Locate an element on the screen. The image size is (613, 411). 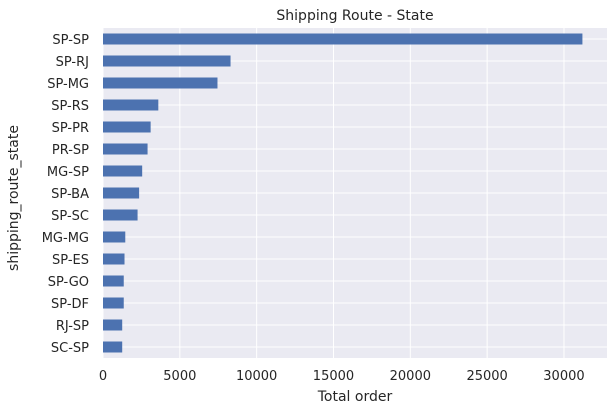
y-tick-label: SP-ES is located at coordinates (70, 260).